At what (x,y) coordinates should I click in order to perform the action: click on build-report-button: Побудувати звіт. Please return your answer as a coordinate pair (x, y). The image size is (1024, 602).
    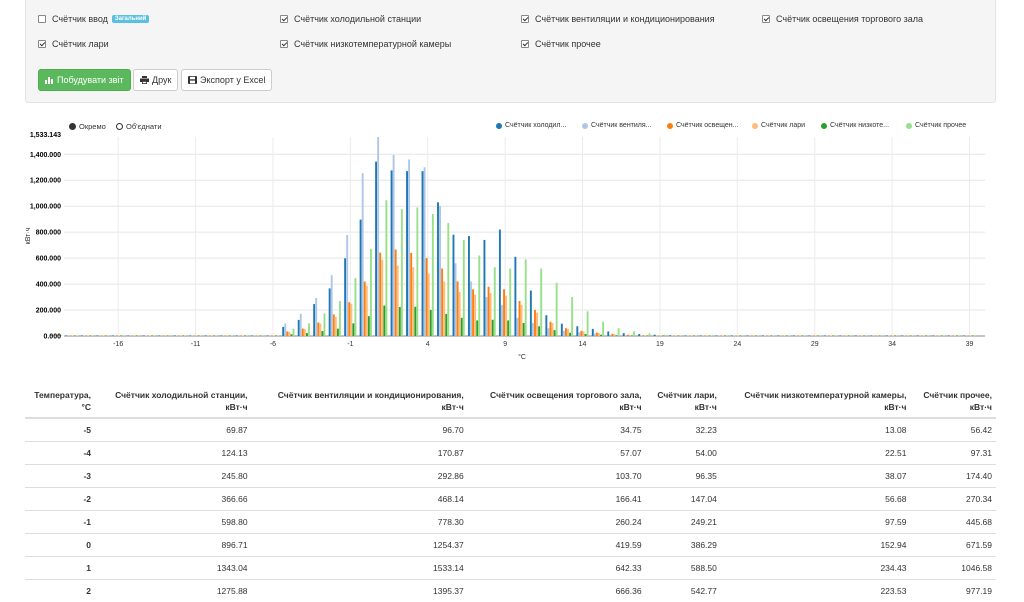
    Looking at the image, I should click on (84, 80).